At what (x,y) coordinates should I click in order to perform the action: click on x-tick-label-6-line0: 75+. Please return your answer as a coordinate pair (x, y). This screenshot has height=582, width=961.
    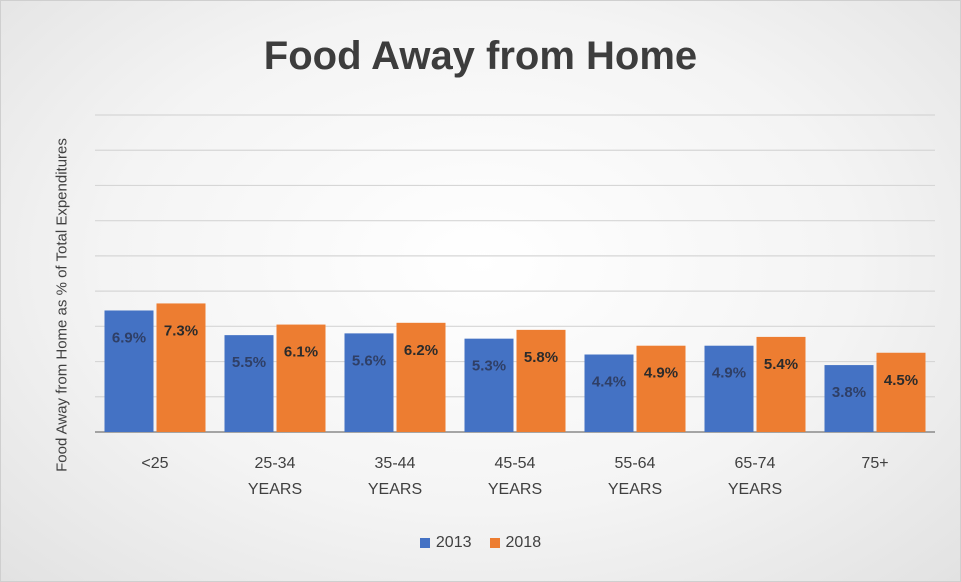
    Looking at the image, I should click on (874, 463).